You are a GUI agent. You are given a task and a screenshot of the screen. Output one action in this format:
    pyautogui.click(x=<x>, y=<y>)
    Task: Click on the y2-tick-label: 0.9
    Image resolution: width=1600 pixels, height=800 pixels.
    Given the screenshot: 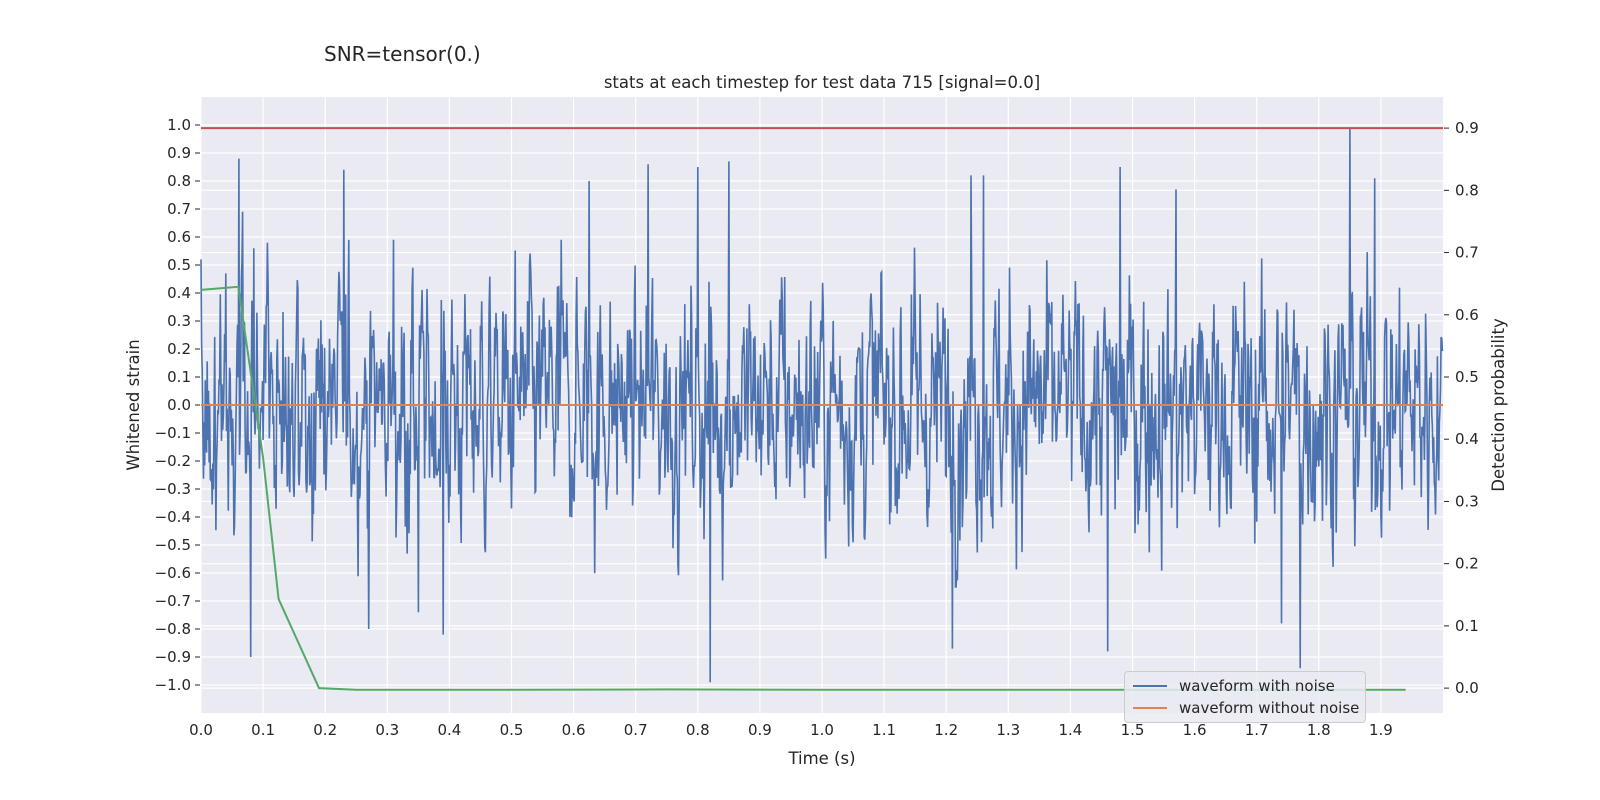 What is the action you would take?
    pyautogui.click(x=1467, y=128)
    